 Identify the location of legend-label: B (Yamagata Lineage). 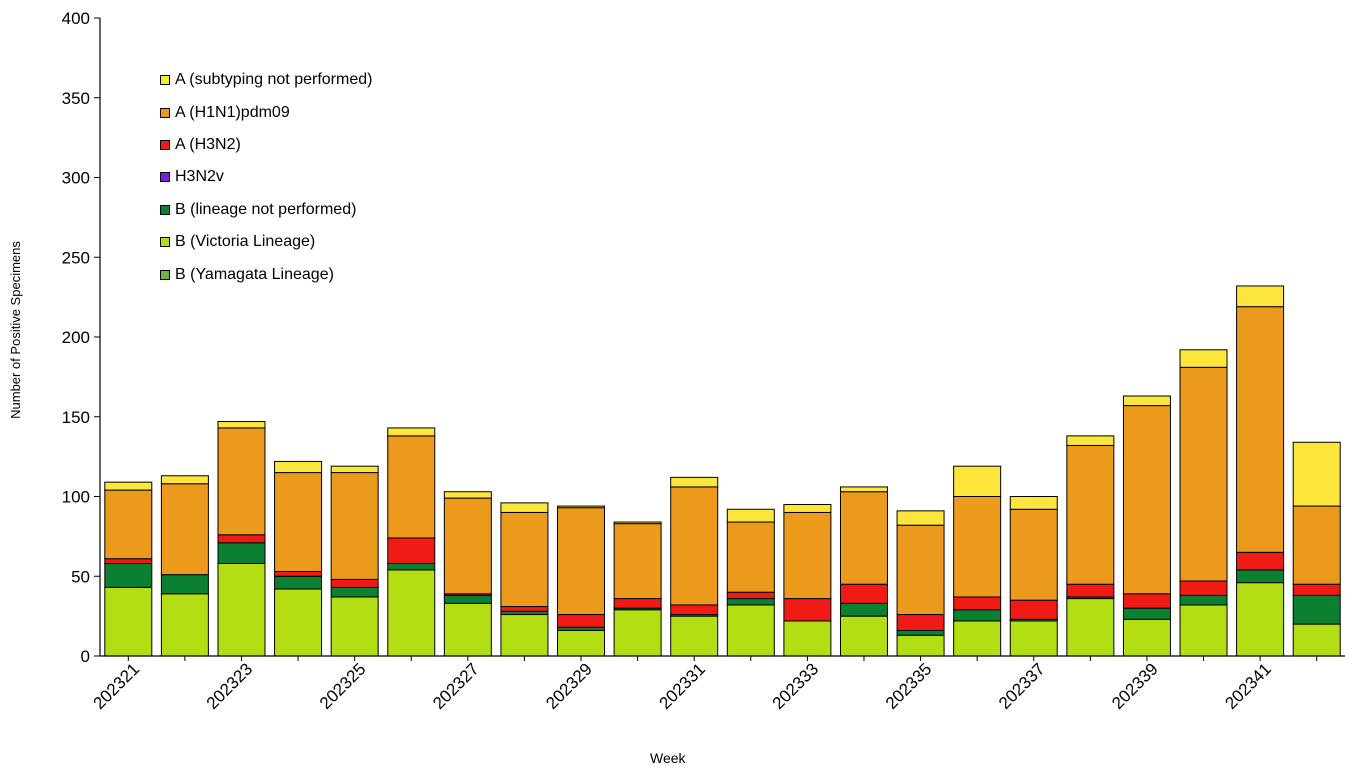
(254, 274).